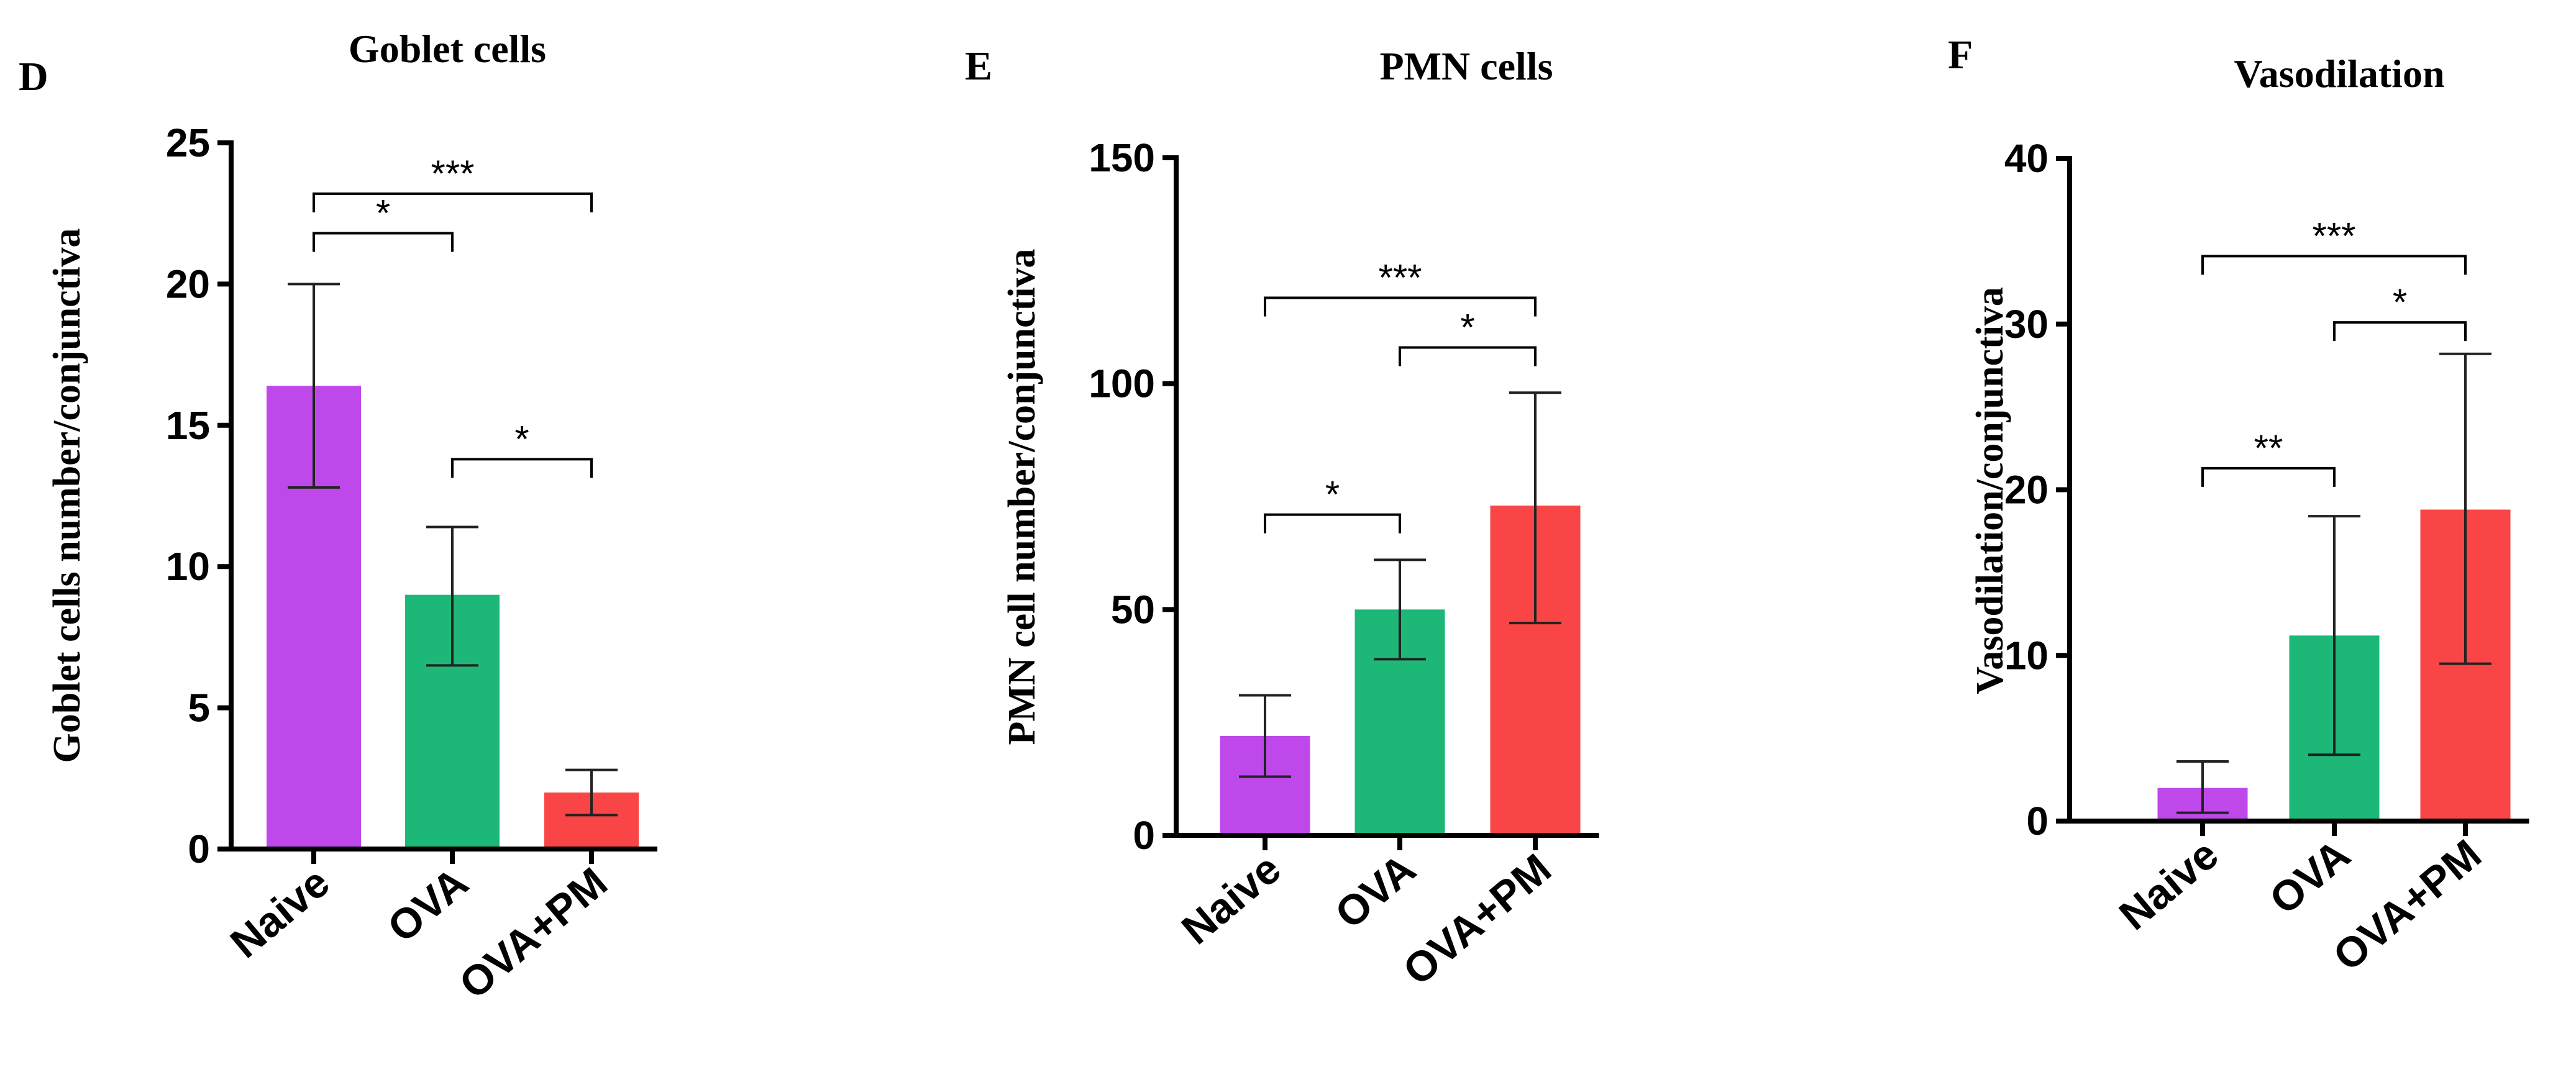 The image size is (2576, 1090). What do you see at coordinates (1990, 491) in the screenshot?
I see `y-axis-label: Vasodilation/conjunctiva` at bounding box center [1990, 491].